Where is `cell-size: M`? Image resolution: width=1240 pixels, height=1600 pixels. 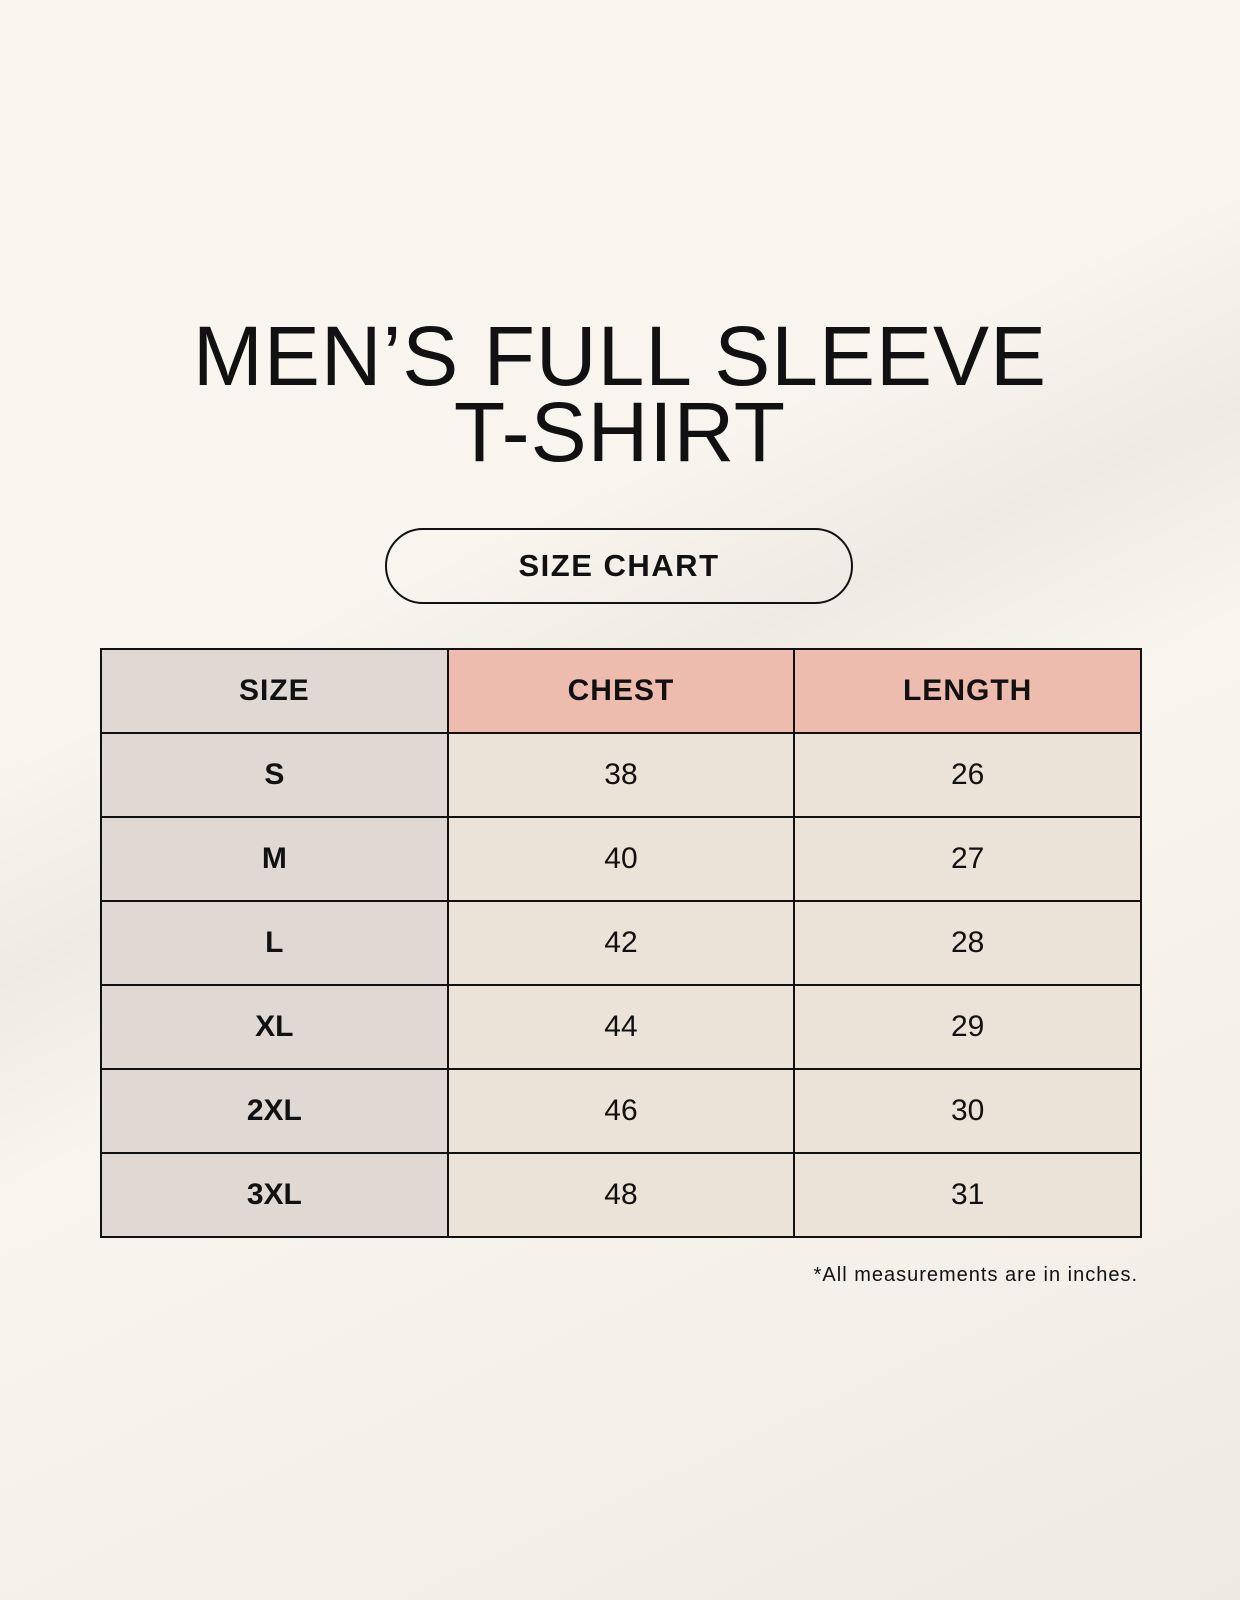 cell-size: M is located at coordinates (274, 859).